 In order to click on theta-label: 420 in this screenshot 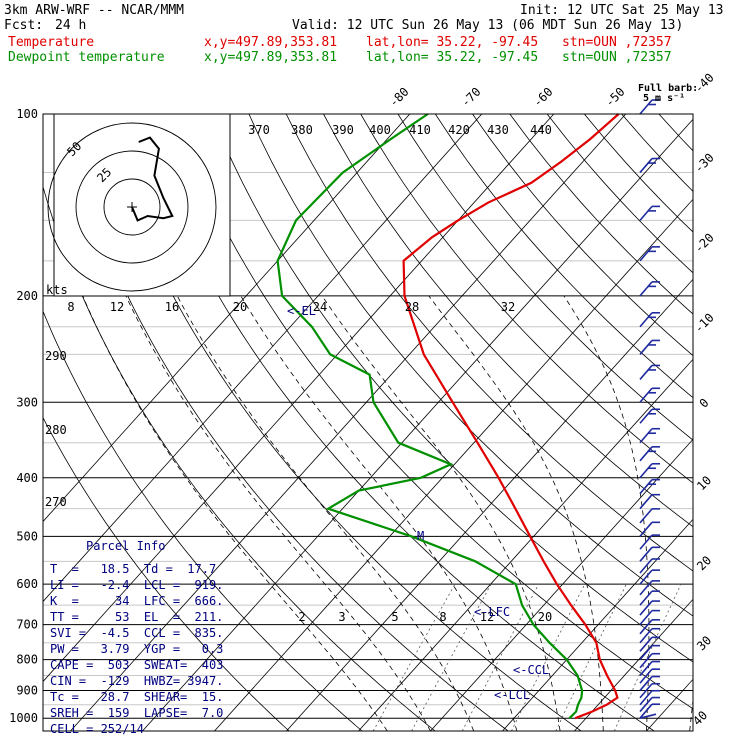, I will do `click(459, 130)`.